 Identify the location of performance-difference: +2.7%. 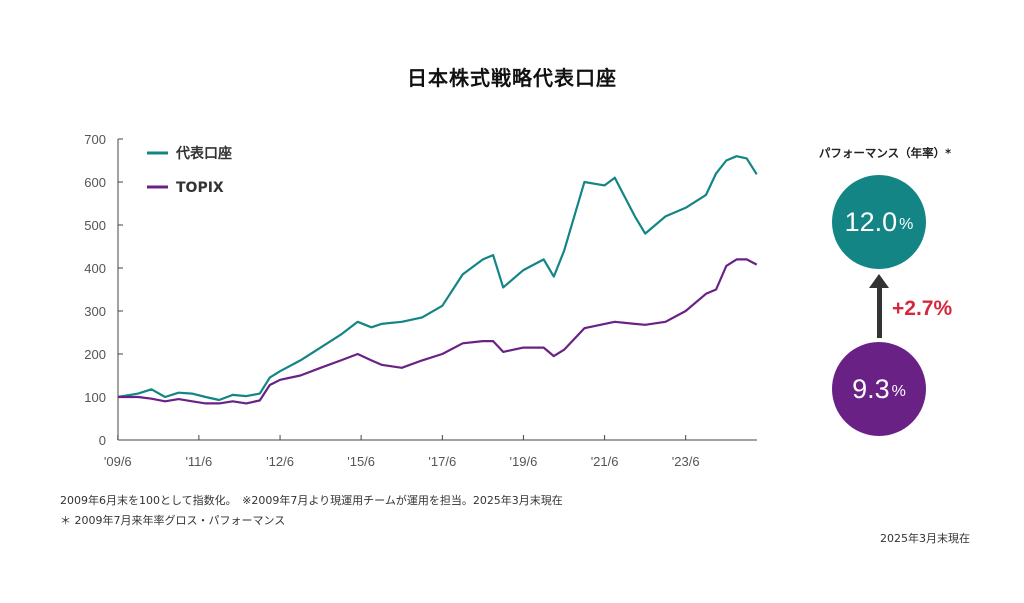
(922, 308).